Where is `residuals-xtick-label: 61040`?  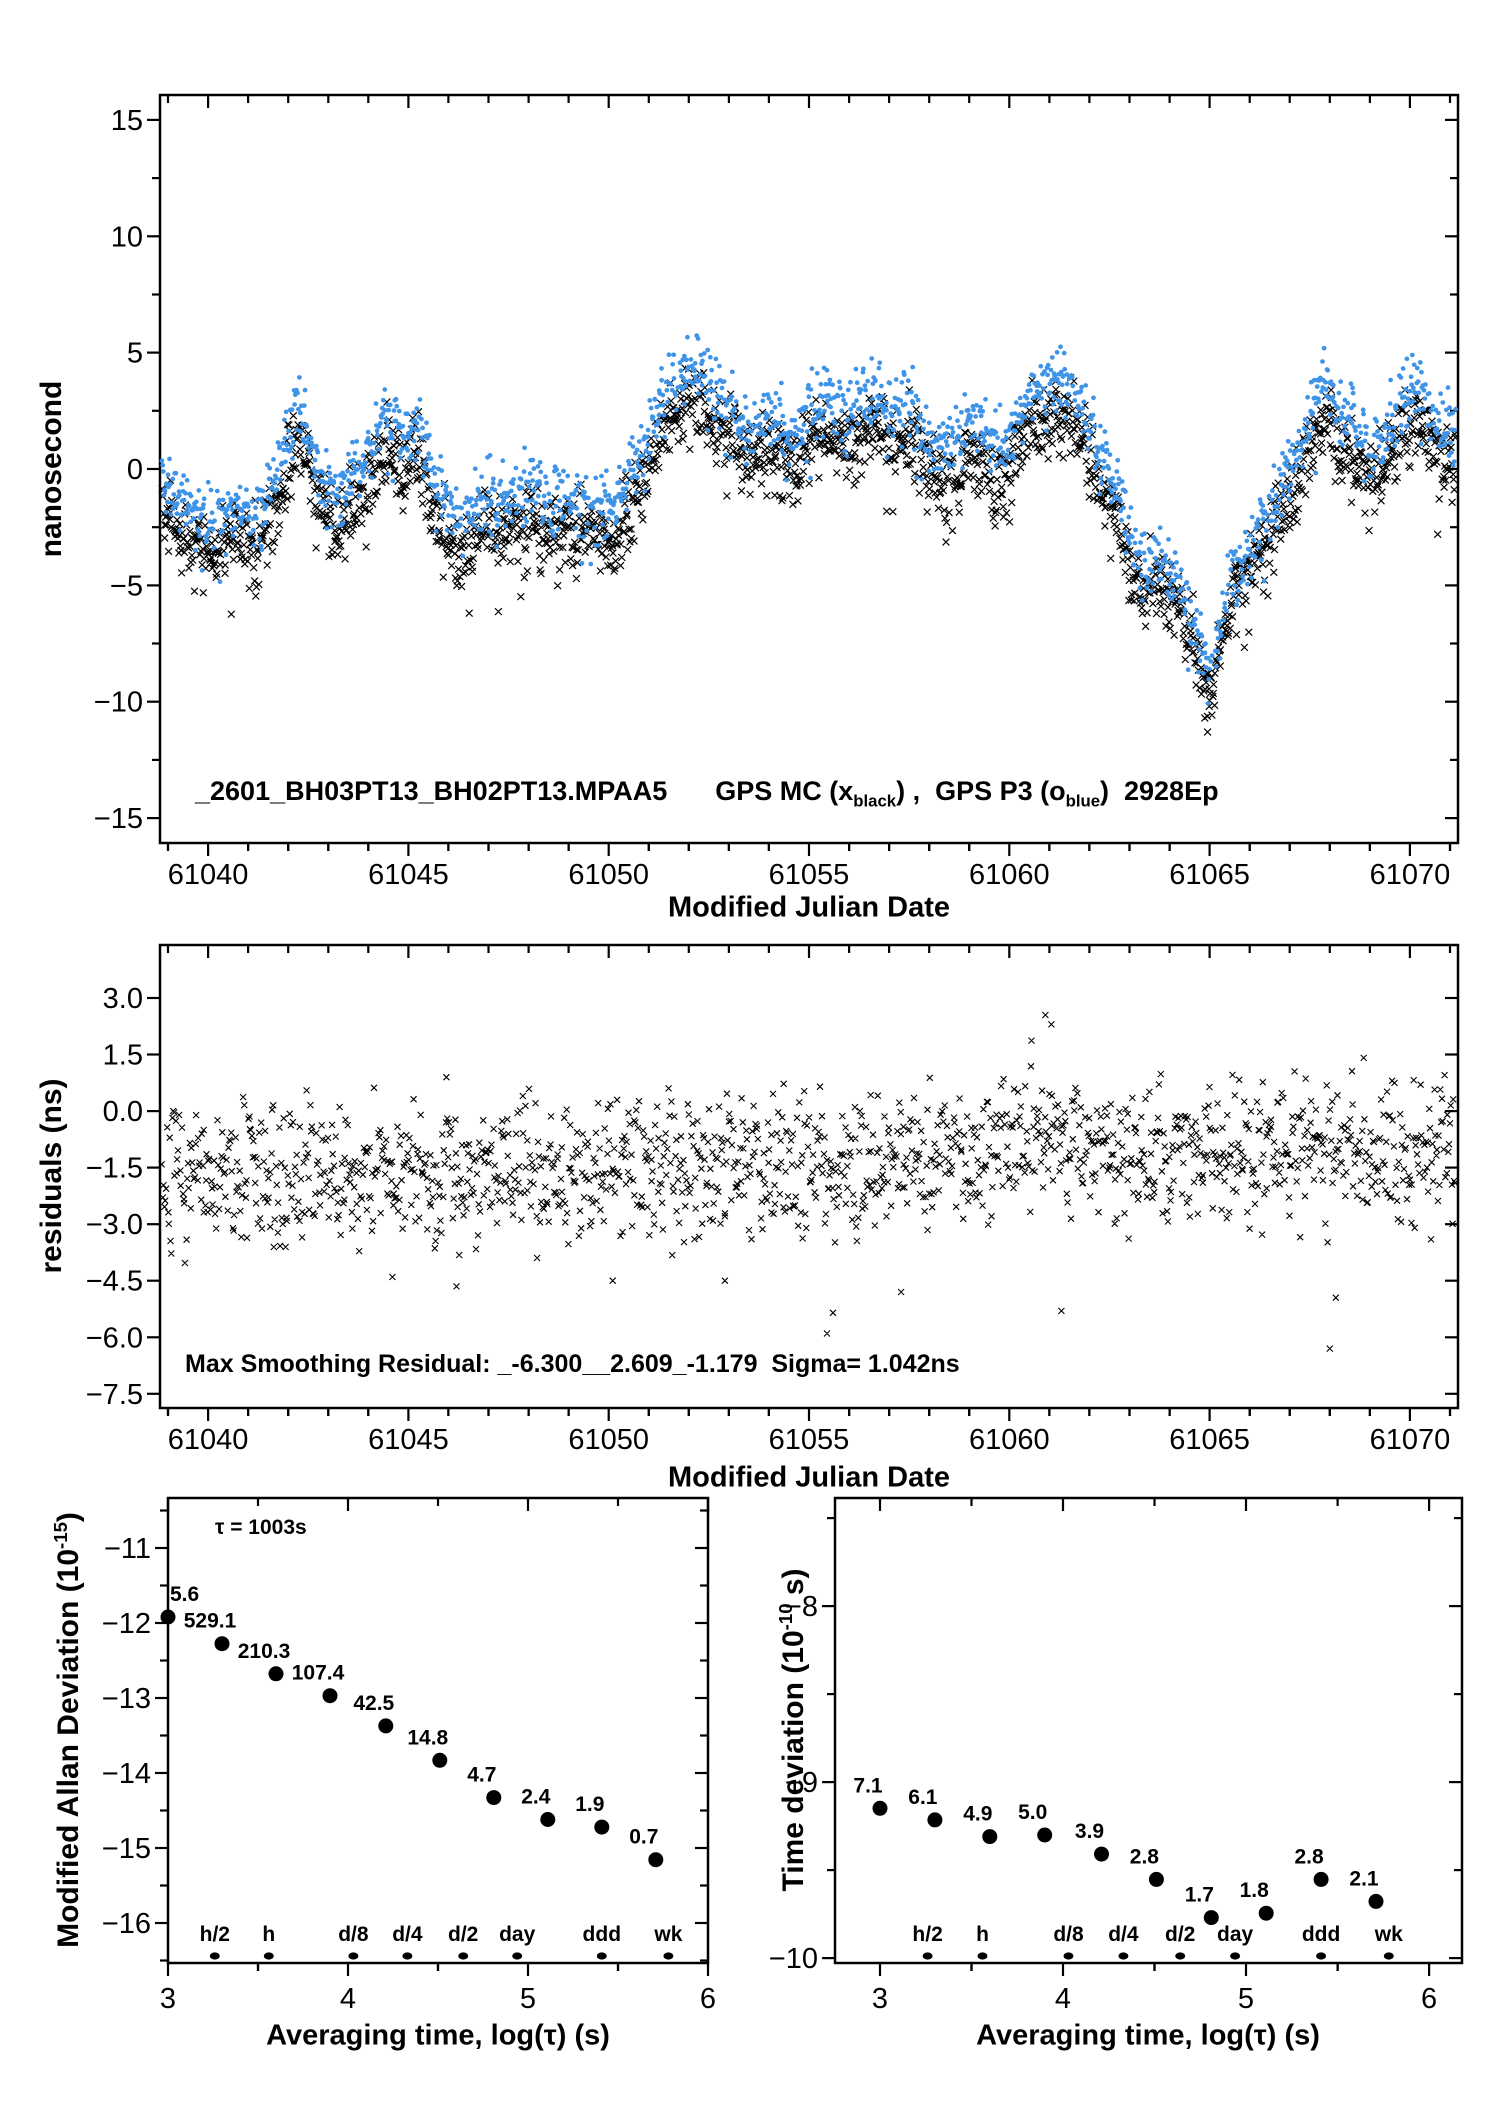 residuals-xtick-label: 61040 is located at coordinates (208, 1440).